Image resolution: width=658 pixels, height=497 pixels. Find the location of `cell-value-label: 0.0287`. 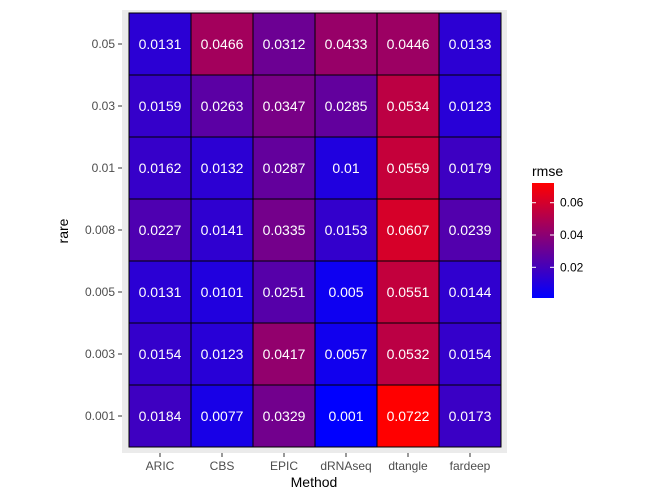

cell-value-label: 0.0287 is located at coordinates (284, 168).